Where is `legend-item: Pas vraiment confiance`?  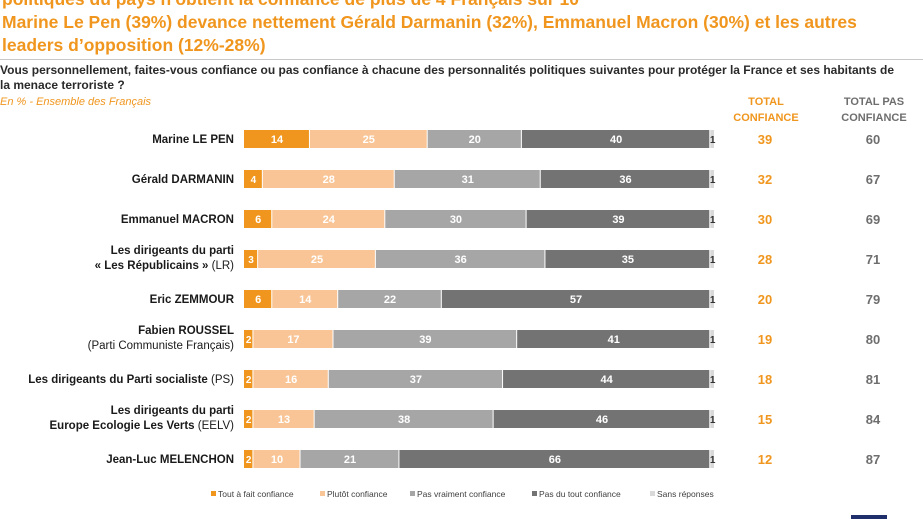 legend-item: Pas vraiment confiance is located at coordinates (458, 494).